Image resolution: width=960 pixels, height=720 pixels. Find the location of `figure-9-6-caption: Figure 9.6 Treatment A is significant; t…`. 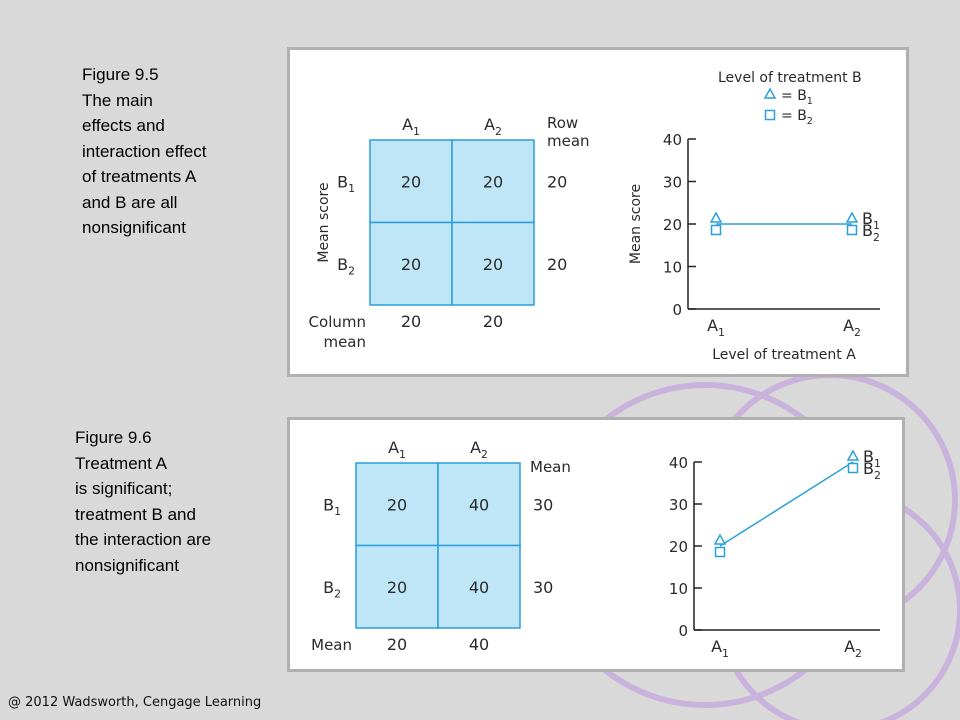

figure-9-6-caption: Figure 9.6 Treatment A is significant; t… is located at coordinates (143, 501).